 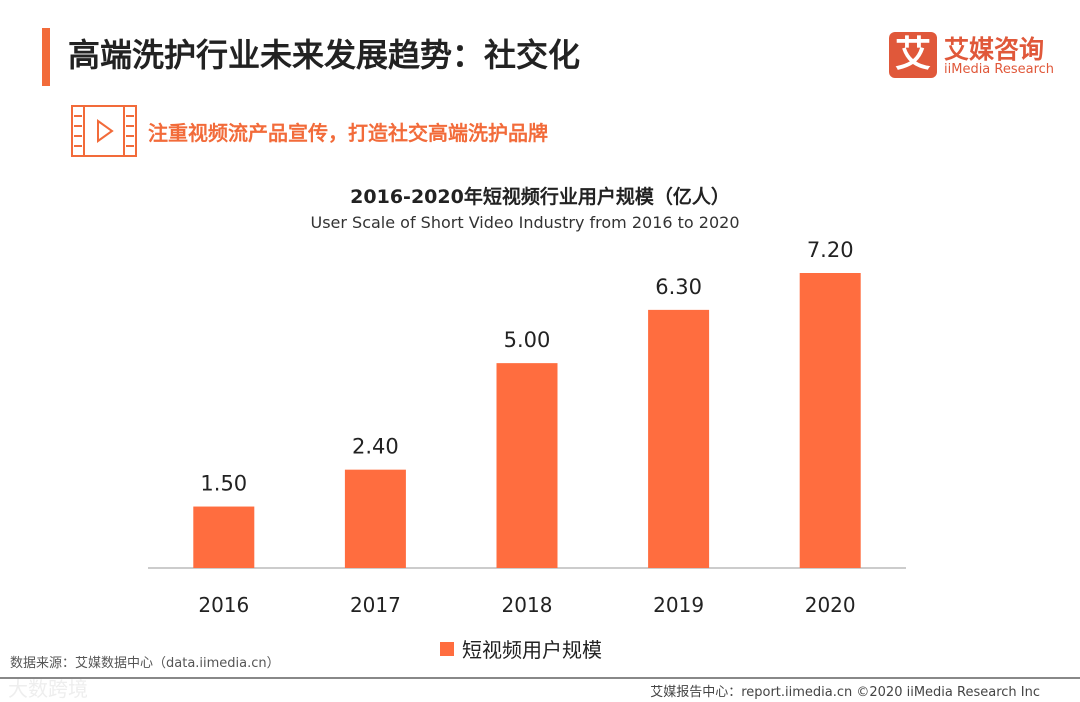 I want to click on x-tick-label: 2016, so click(x=223, y=605).